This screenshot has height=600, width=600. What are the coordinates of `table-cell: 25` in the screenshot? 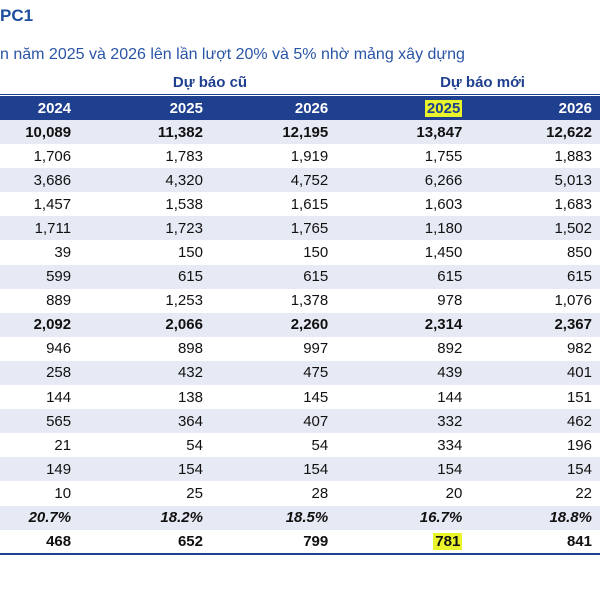 It's located at (145, 493).